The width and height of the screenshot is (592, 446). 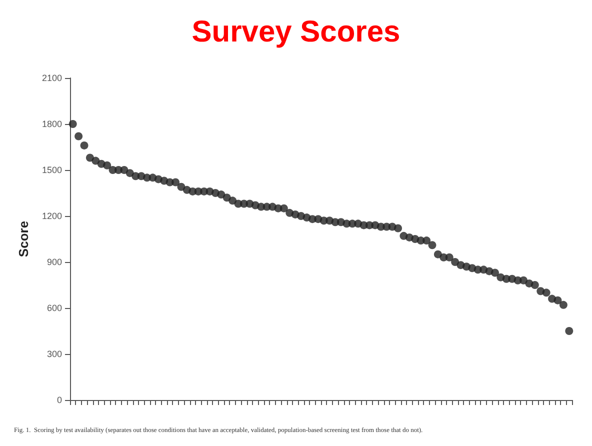 What do you see at coordinates (54, 354) in the screenshot?
I see `y-tick-label: 300` at bounding box center [54, 354].